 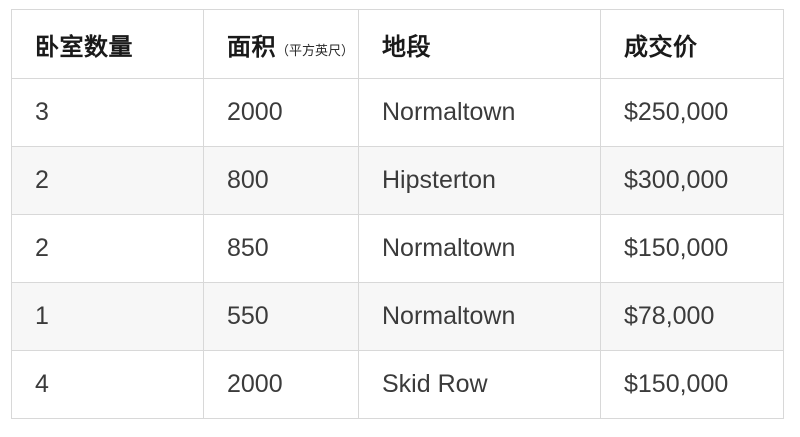 I want to click on column-header-price-label: 成交价, so click(x=661, y=47).